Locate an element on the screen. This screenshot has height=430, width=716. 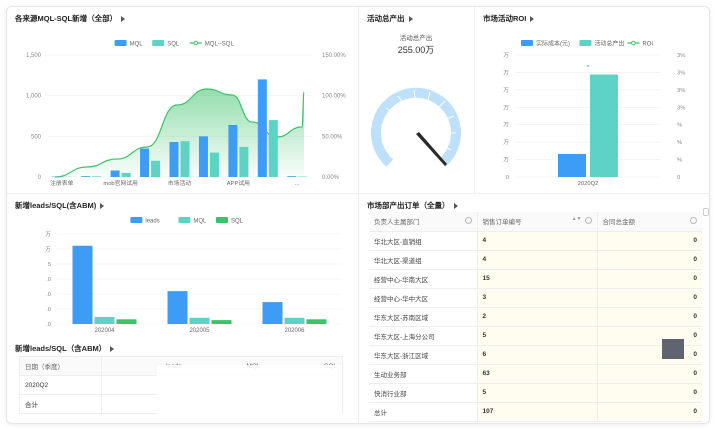
col-order-no: 销售订单编号 ▲▼ is located at coordinates (537, 222).